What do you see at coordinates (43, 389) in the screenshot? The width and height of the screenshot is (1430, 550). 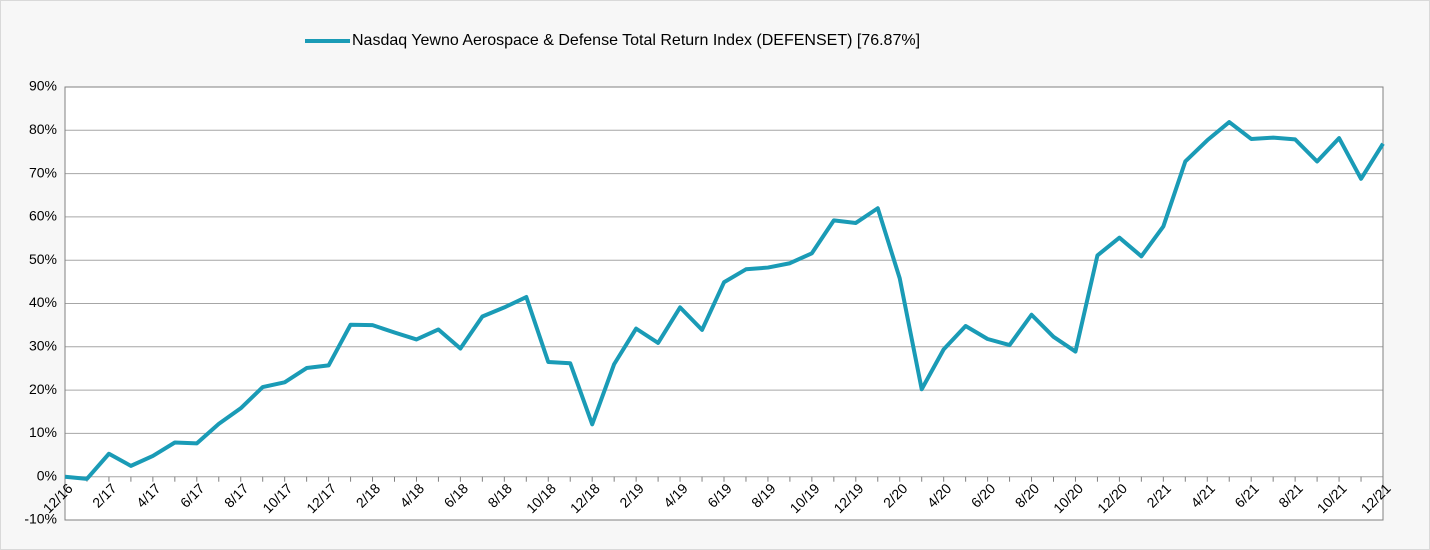 I see `y-tick-label: 20%` at bounding box center [43, 389].